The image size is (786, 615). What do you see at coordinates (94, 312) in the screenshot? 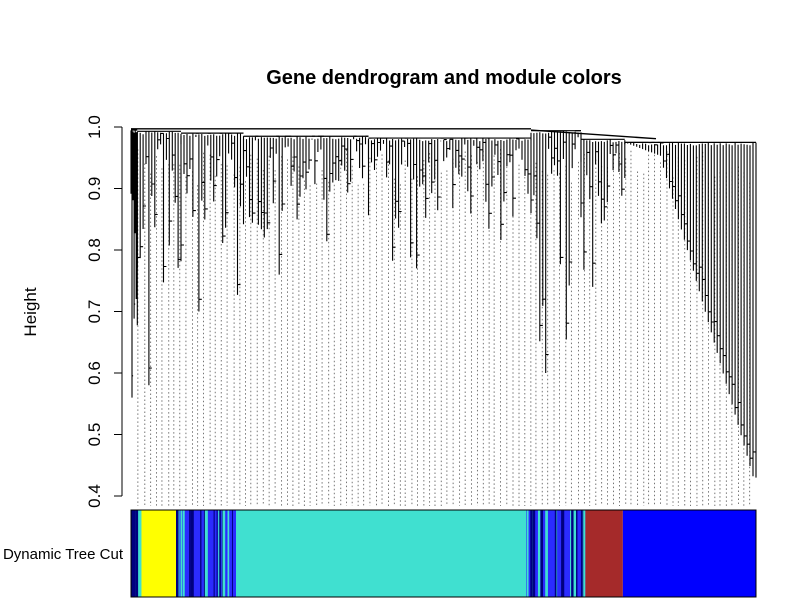
I see `y-tick-label: 0.7` at bounding box center [94, 312].